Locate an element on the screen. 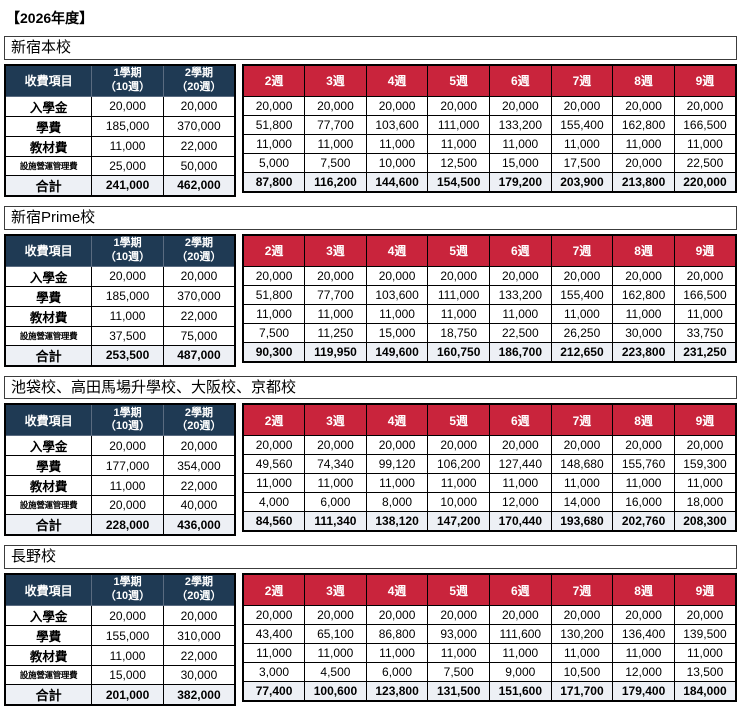 The height and width of the screenshot is (715, 740). fee-value: 223,800 is located at coordinates (643, 351).